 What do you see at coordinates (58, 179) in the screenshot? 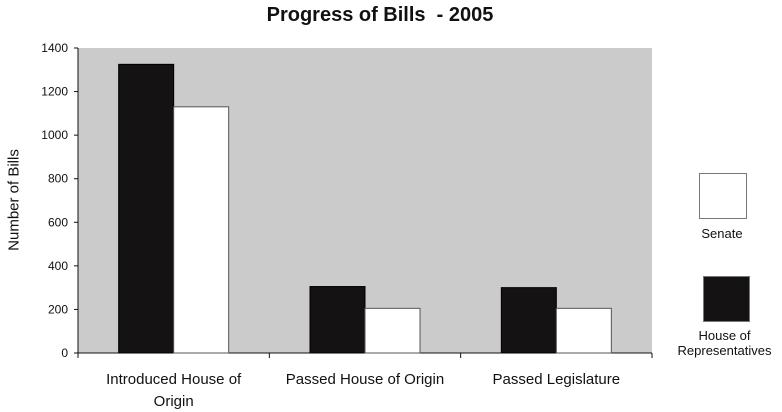
I see `y-tick-label: 800` at bounding box center [58, 179].